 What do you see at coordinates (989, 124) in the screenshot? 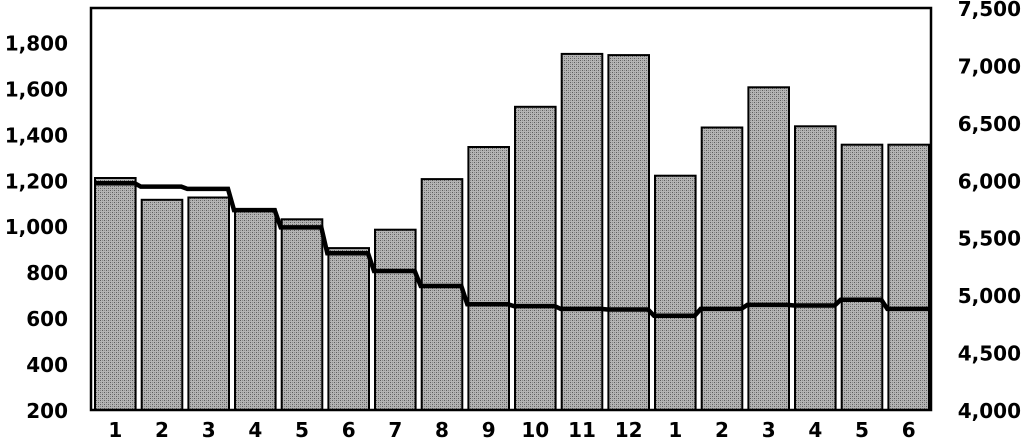
I see `right-tick-label: 6,500` at bounding box center [989, 124].